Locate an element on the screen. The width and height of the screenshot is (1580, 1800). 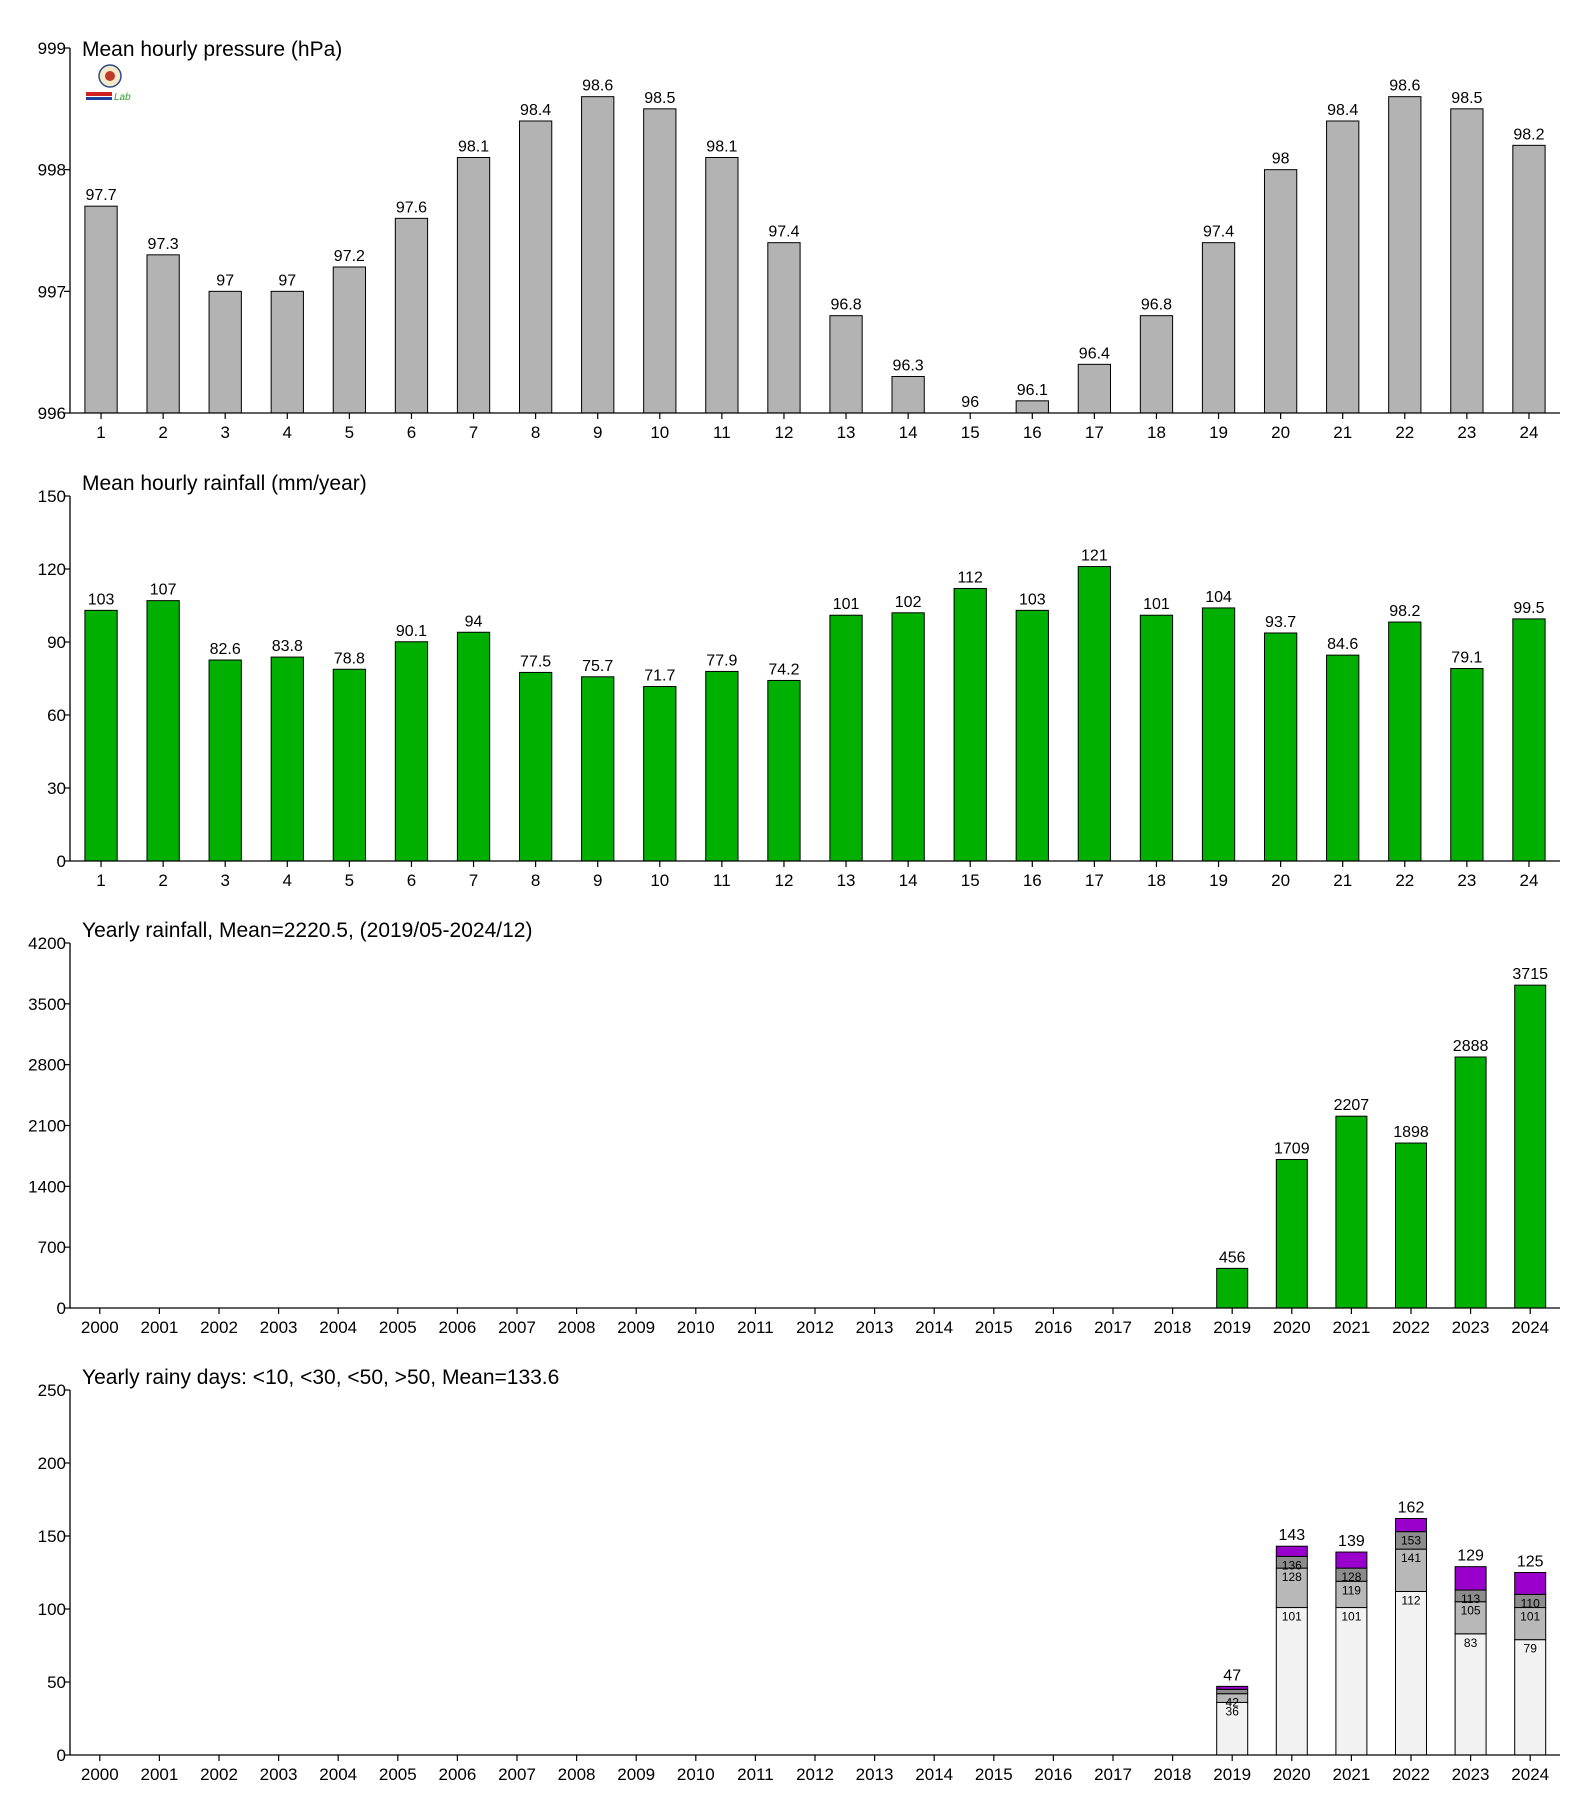
data-label-13: 101 is located at coordinates (846, 604).